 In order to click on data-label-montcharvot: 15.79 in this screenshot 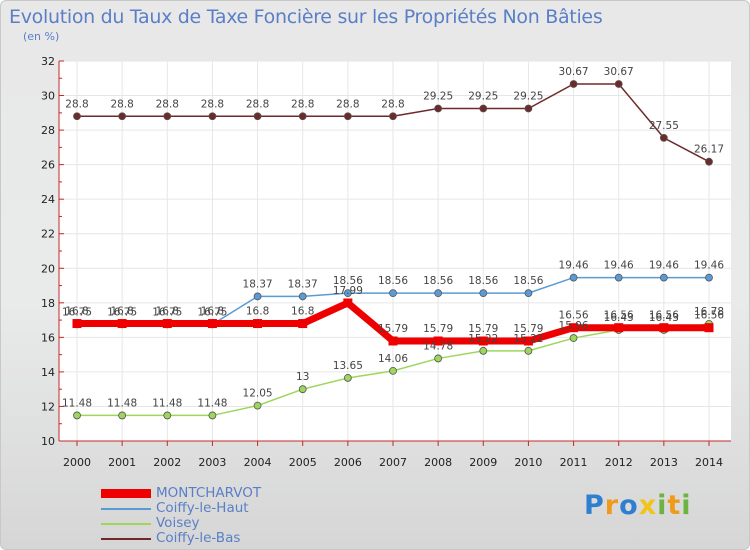, I will do `click(528, 329)`.